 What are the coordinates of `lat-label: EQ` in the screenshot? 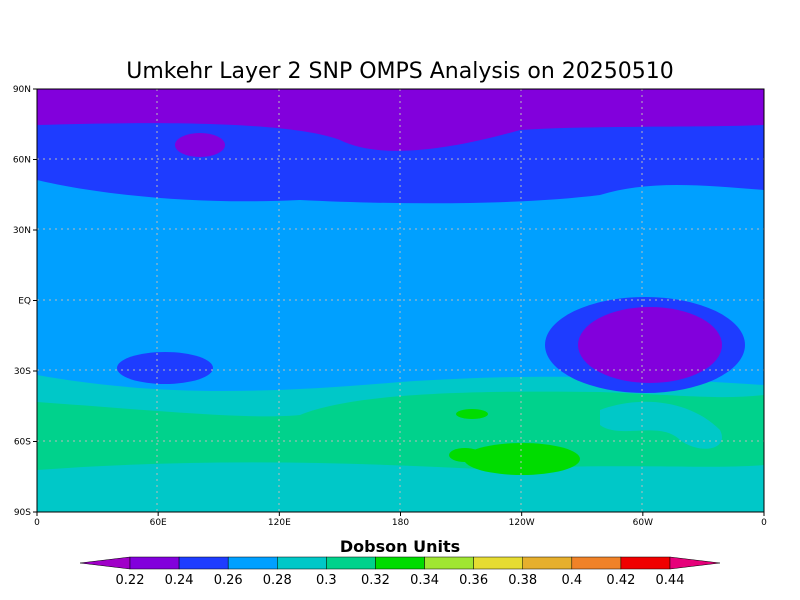 It's located at (24, 302).